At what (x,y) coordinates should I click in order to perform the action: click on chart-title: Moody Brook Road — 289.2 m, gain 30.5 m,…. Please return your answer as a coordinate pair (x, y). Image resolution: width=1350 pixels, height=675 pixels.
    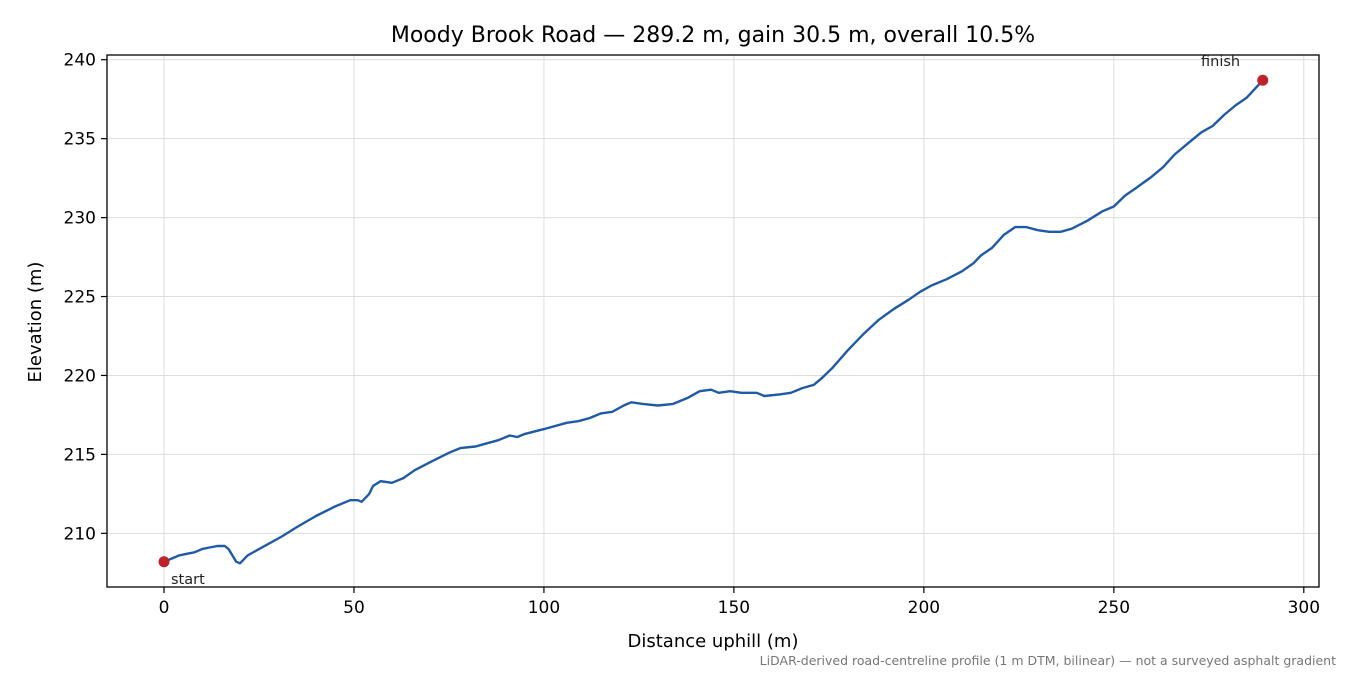
    Looking at the image, I should click on (713, 35).